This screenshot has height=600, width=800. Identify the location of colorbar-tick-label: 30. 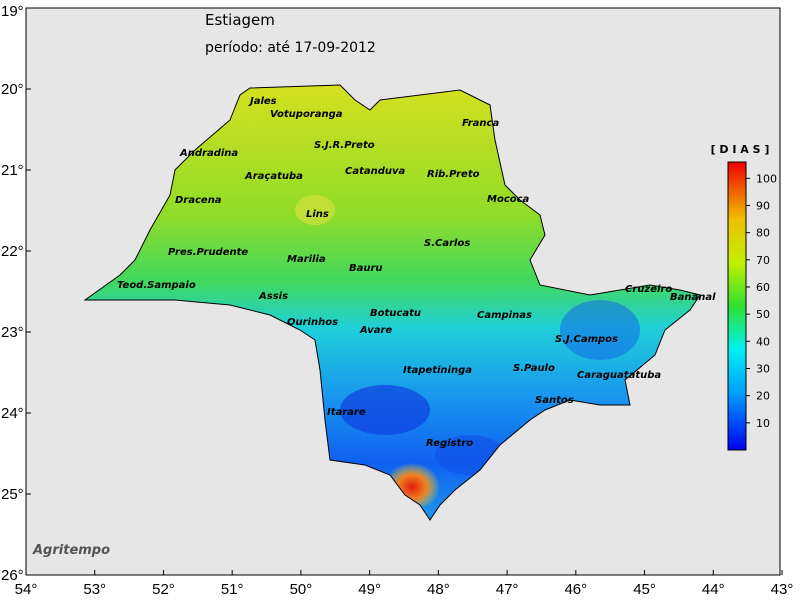
(763, 368).